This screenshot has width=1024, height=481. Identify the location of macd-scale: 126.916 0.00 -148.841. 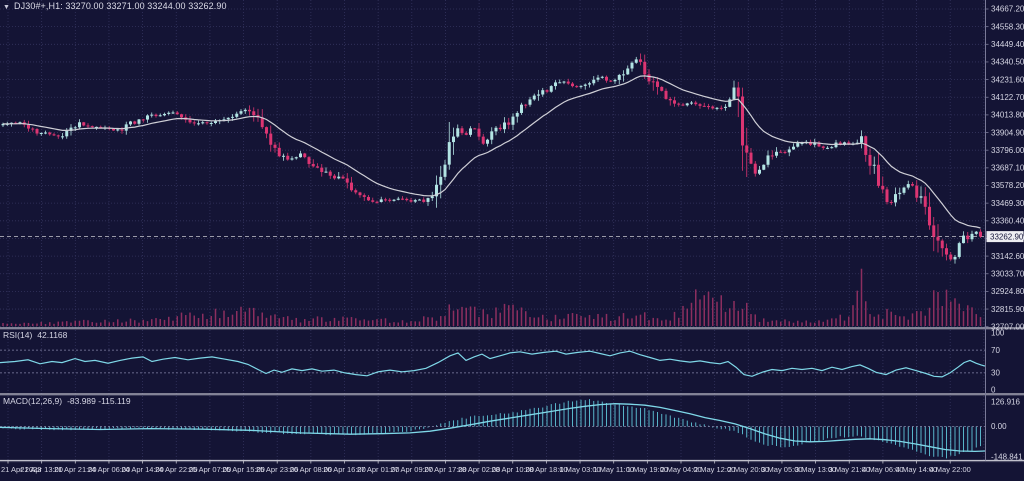
(1007, 430).